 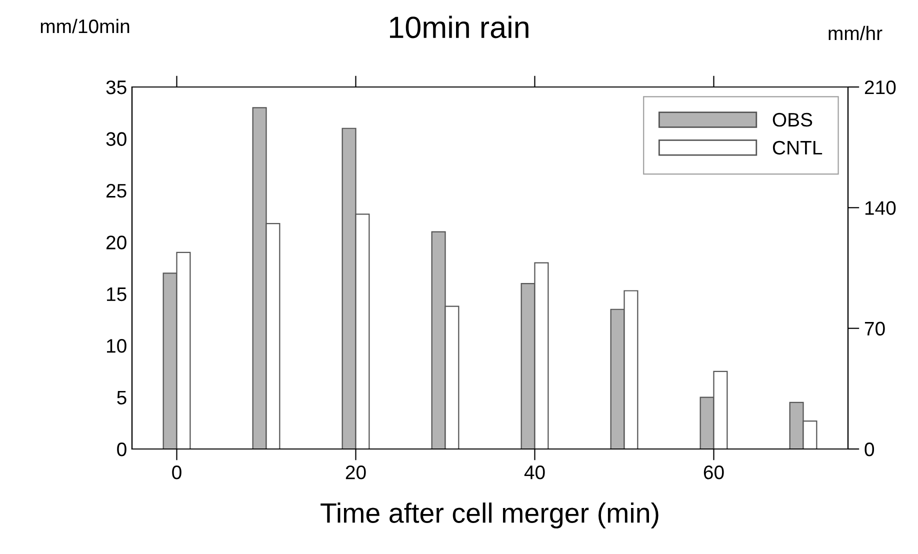 What do you see at coordinates (356, 472) in the screenshot?
I see `x-tick-label: 20` at bounding box center [356, 472].